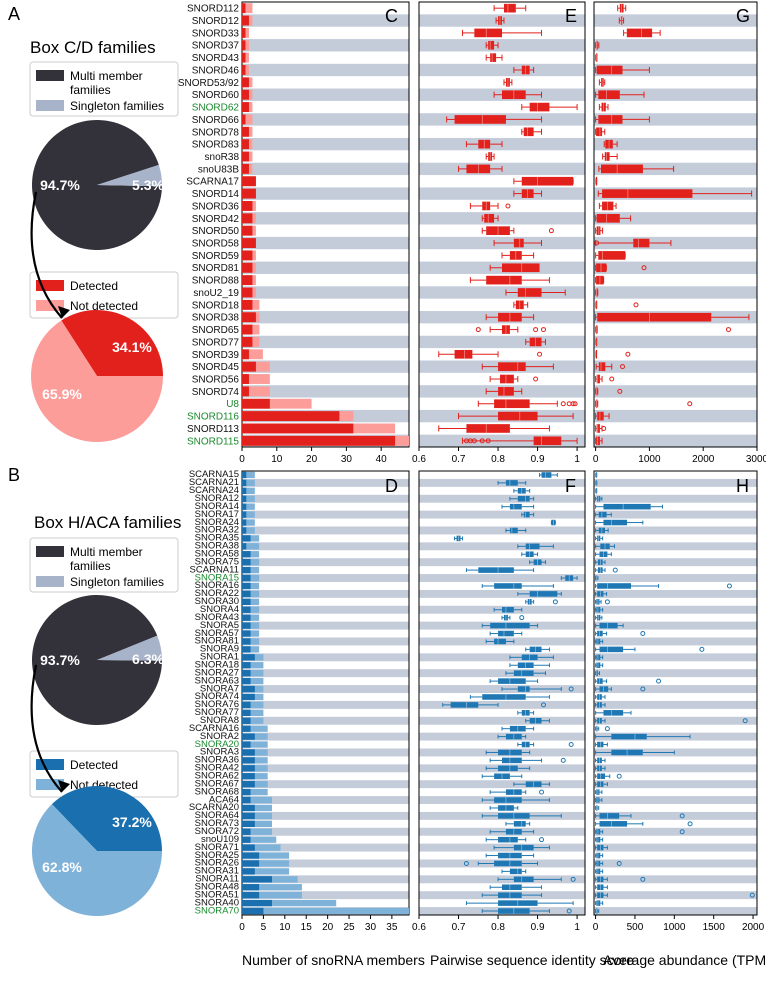 This screenshot has height=991, width=766. I want to click on haca-family-label: SNORA18, so click(217, 664).